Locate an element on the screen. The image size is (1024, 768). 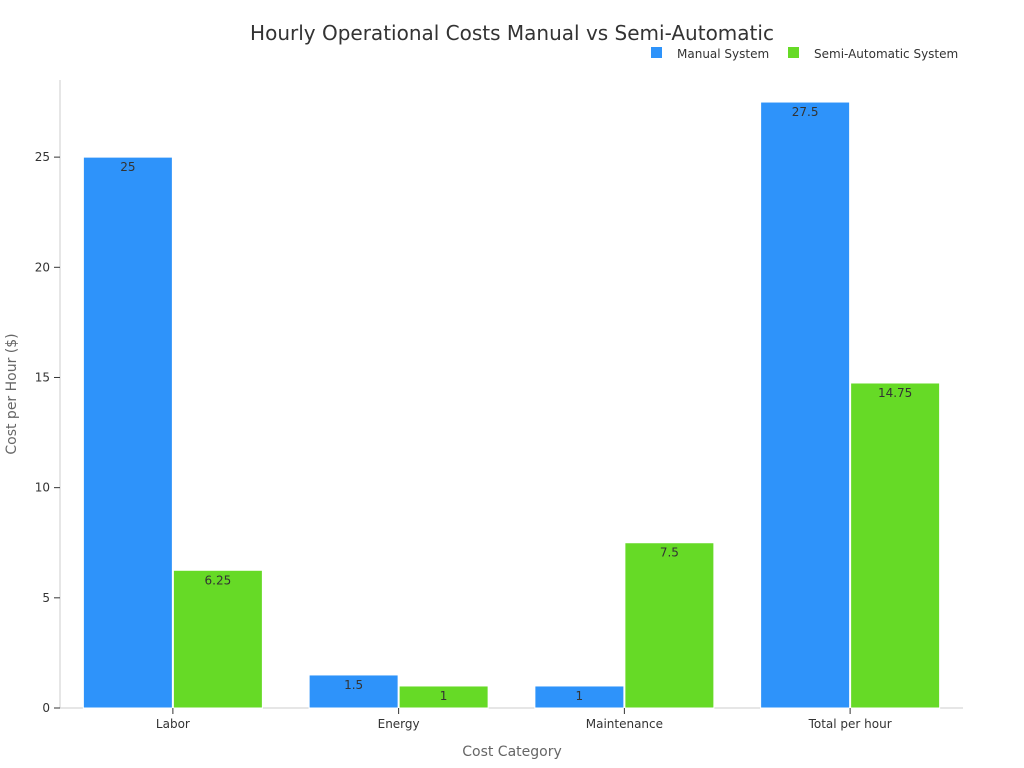
x-tick-label: Total per hour is located at coordinates (850, 724).